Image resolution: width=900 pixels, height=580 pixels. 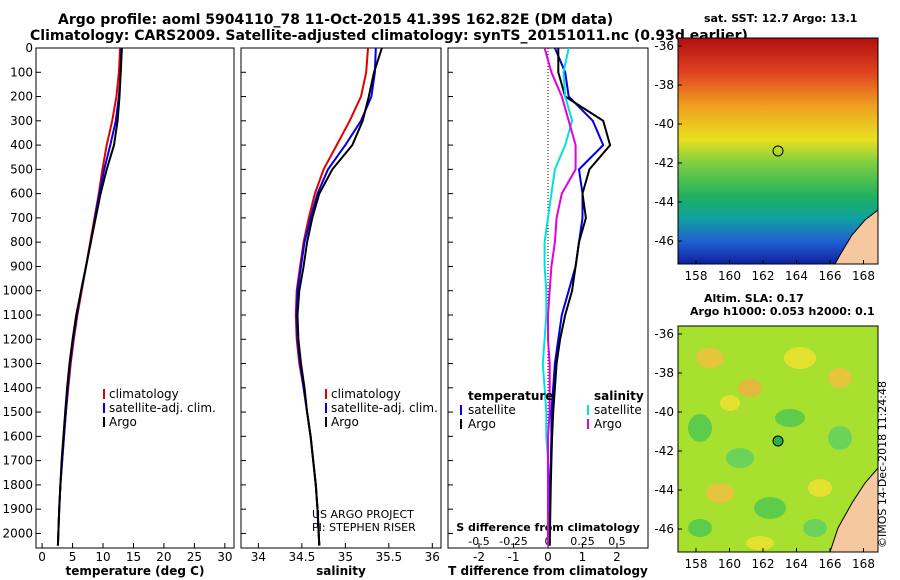 I want to click on sst-land, so click(x=856, y=236).